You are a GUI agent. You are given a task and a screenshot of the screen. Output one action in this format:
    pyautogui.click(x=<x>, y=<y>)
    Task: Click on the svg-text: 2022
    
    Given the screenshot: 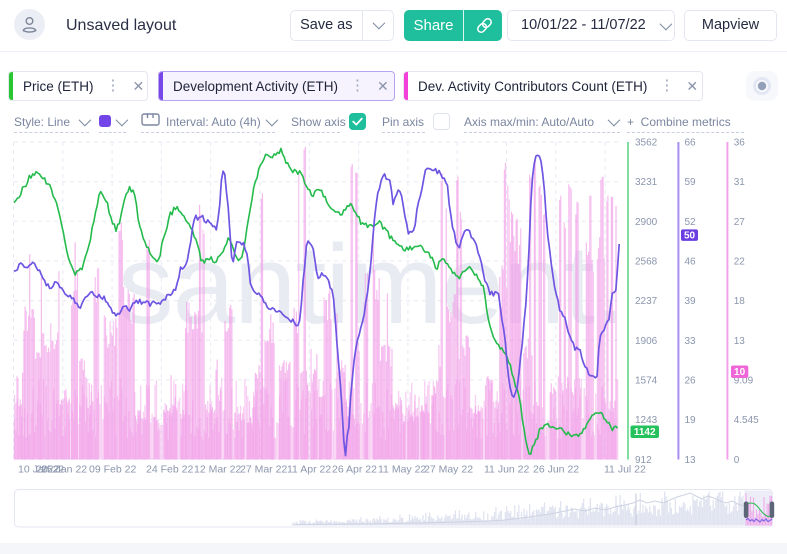 What is the action you would take?
    pyautogui.click(x=48, y=470)
    